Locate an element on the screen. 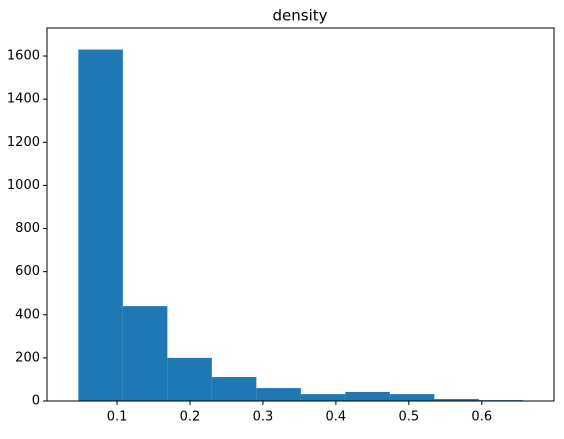 The image size is (564, 439). x-tick-label: 0.1 is located at coordinates (117, 417).